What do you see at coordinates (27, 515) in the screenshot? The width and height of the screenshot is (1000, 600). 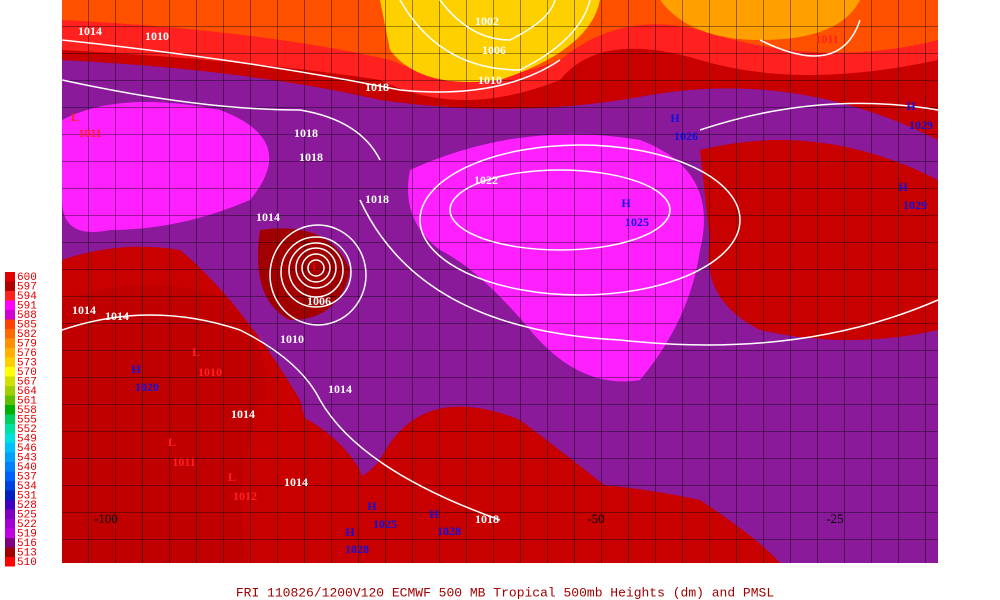 I see `legend-label: 525` at bounding box center [27, 515].